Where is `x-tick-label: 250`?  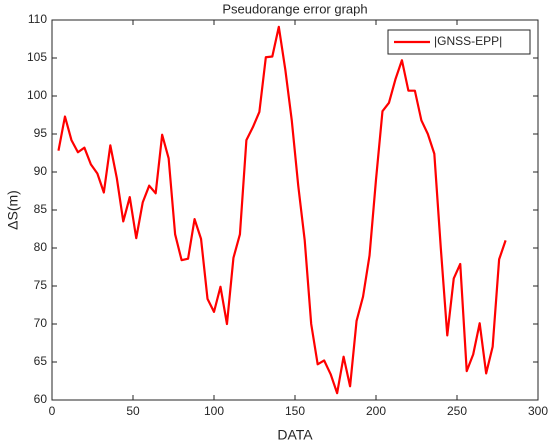 x-tick-label: 250 is located at coordinates (457, 411).